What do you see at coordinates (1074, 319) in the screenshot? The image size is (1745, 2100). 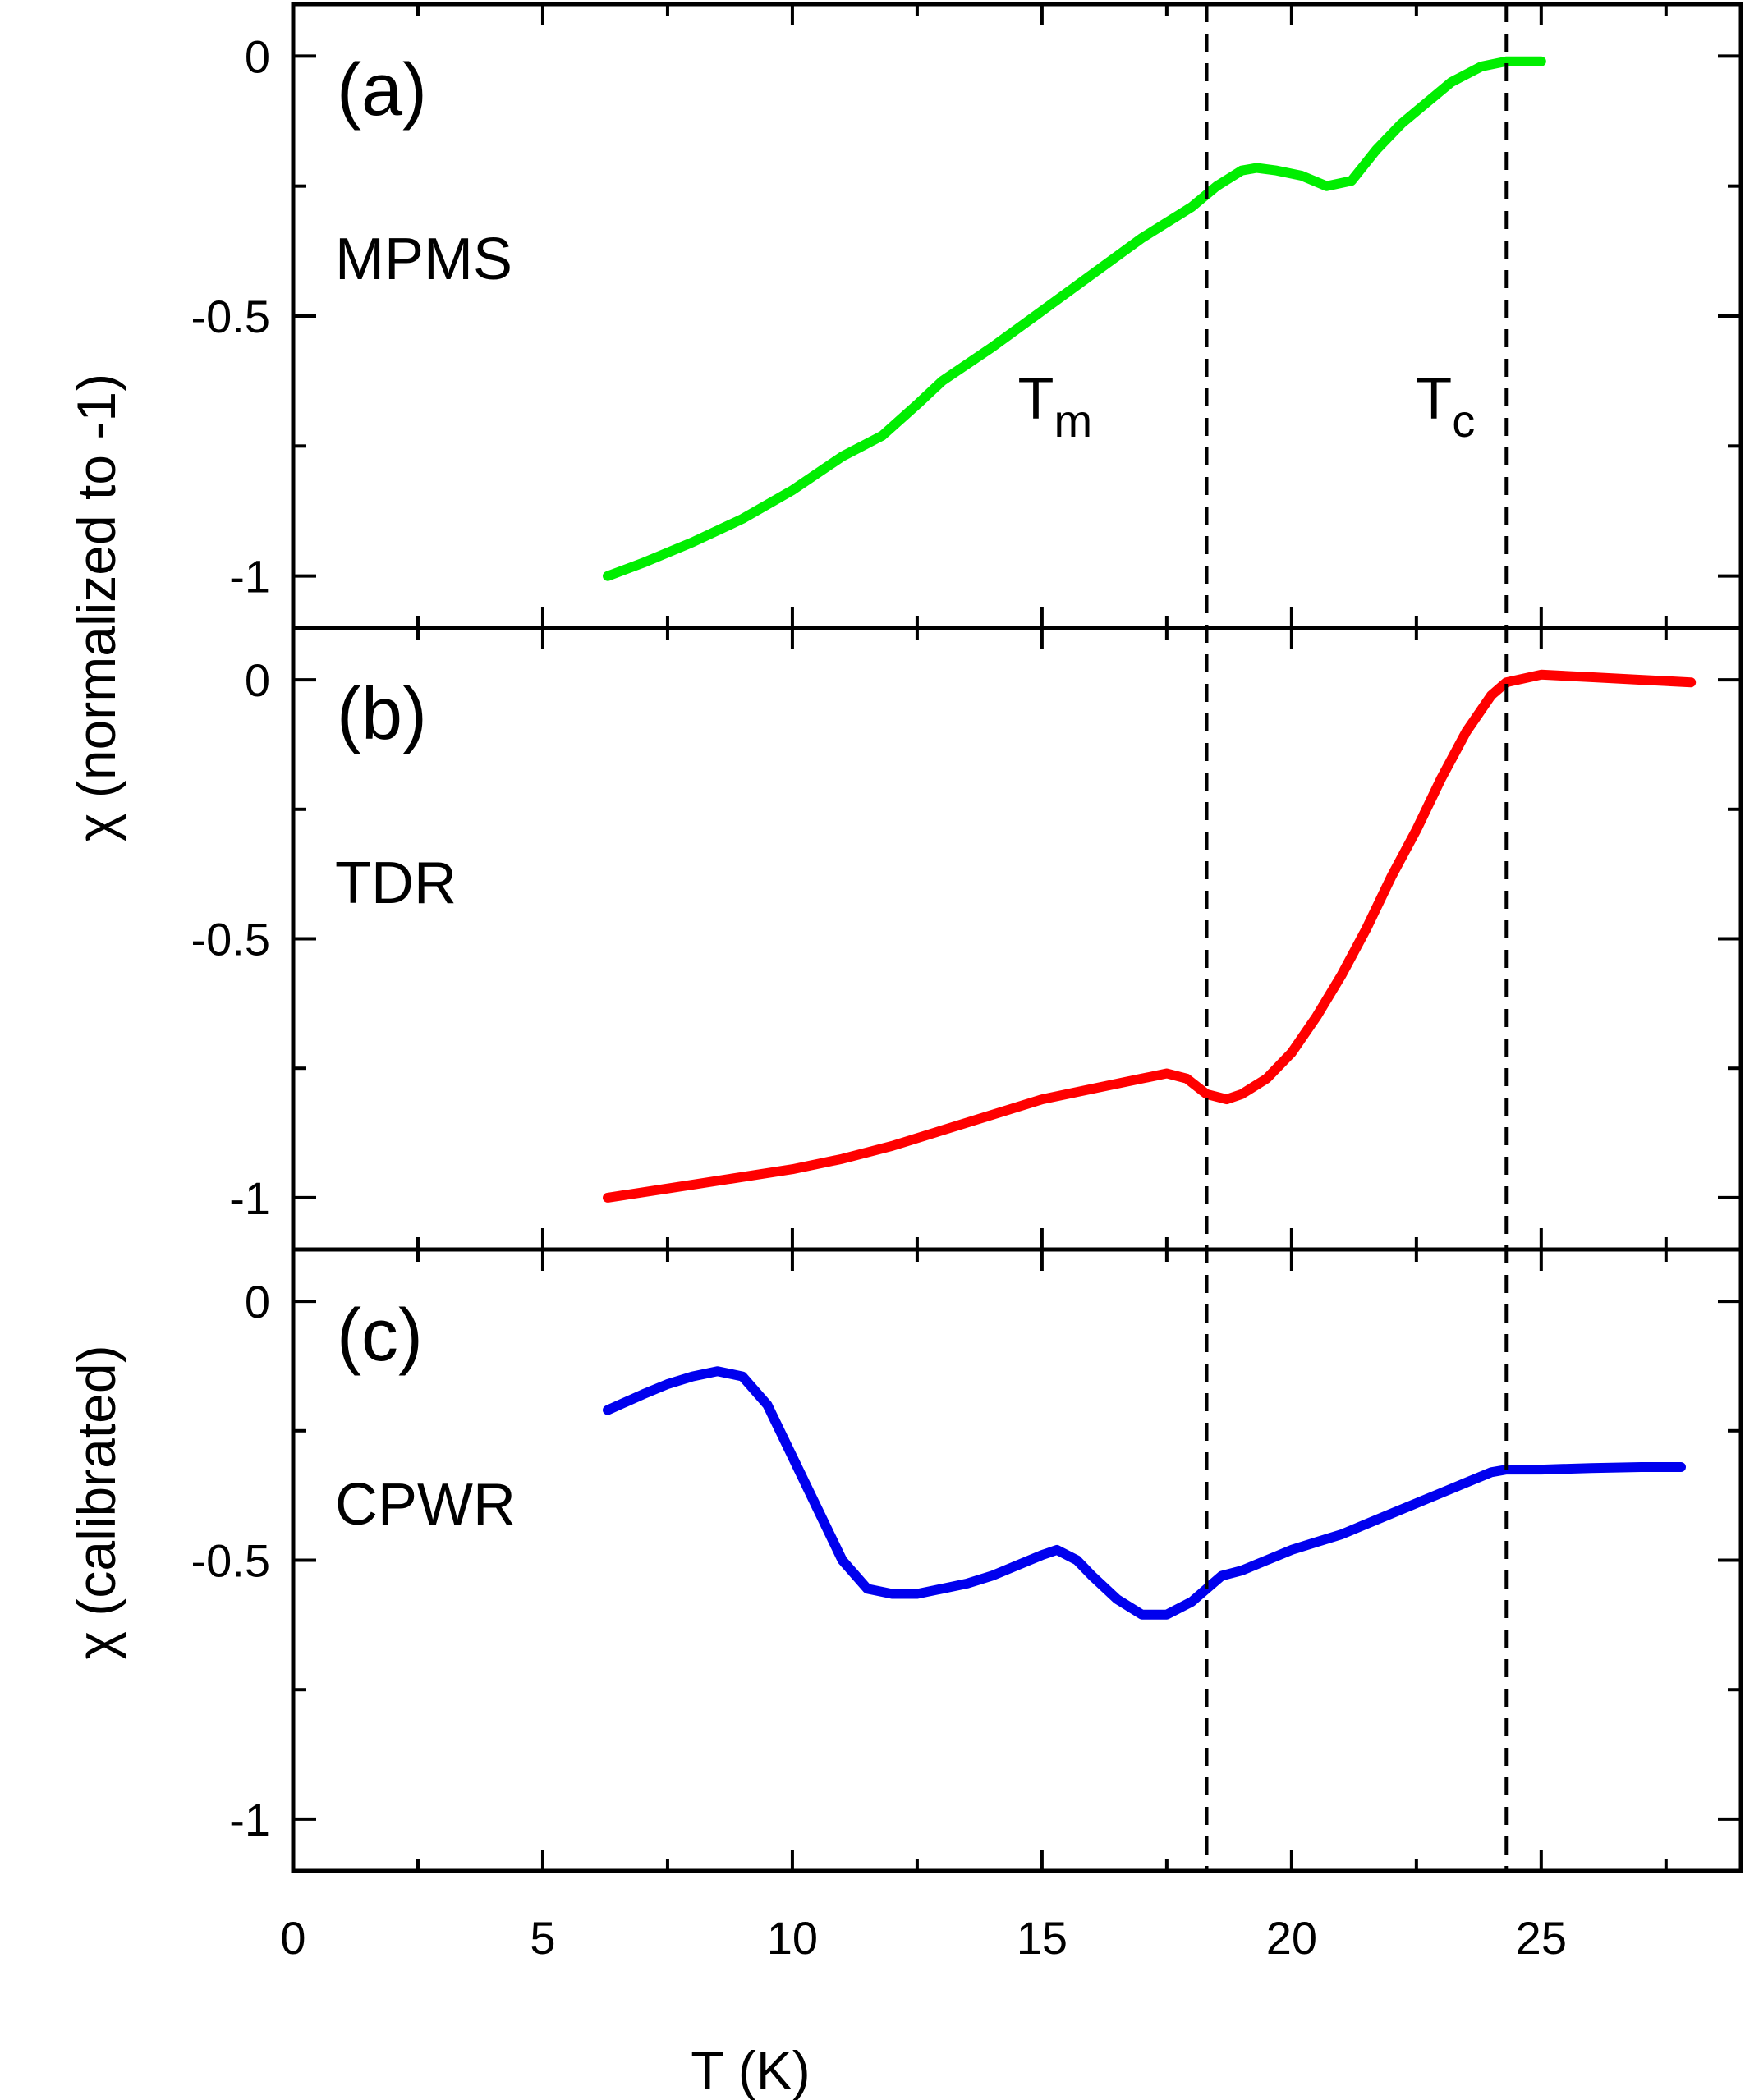 I see `series-line-a` at bounding box center [1074, 319].